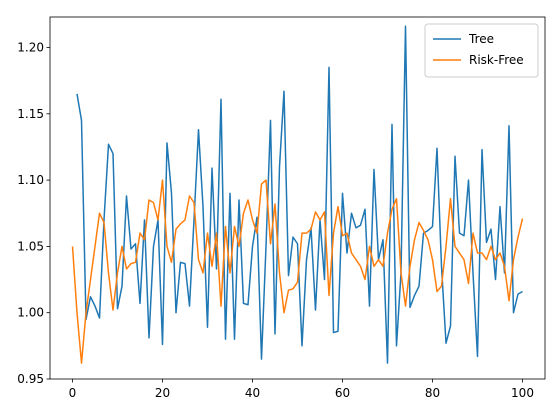 The image size is (556, 413). Describe the element at coordinates (522, 393) in the screenshot. I see `x-tick-label: 100` at that location.